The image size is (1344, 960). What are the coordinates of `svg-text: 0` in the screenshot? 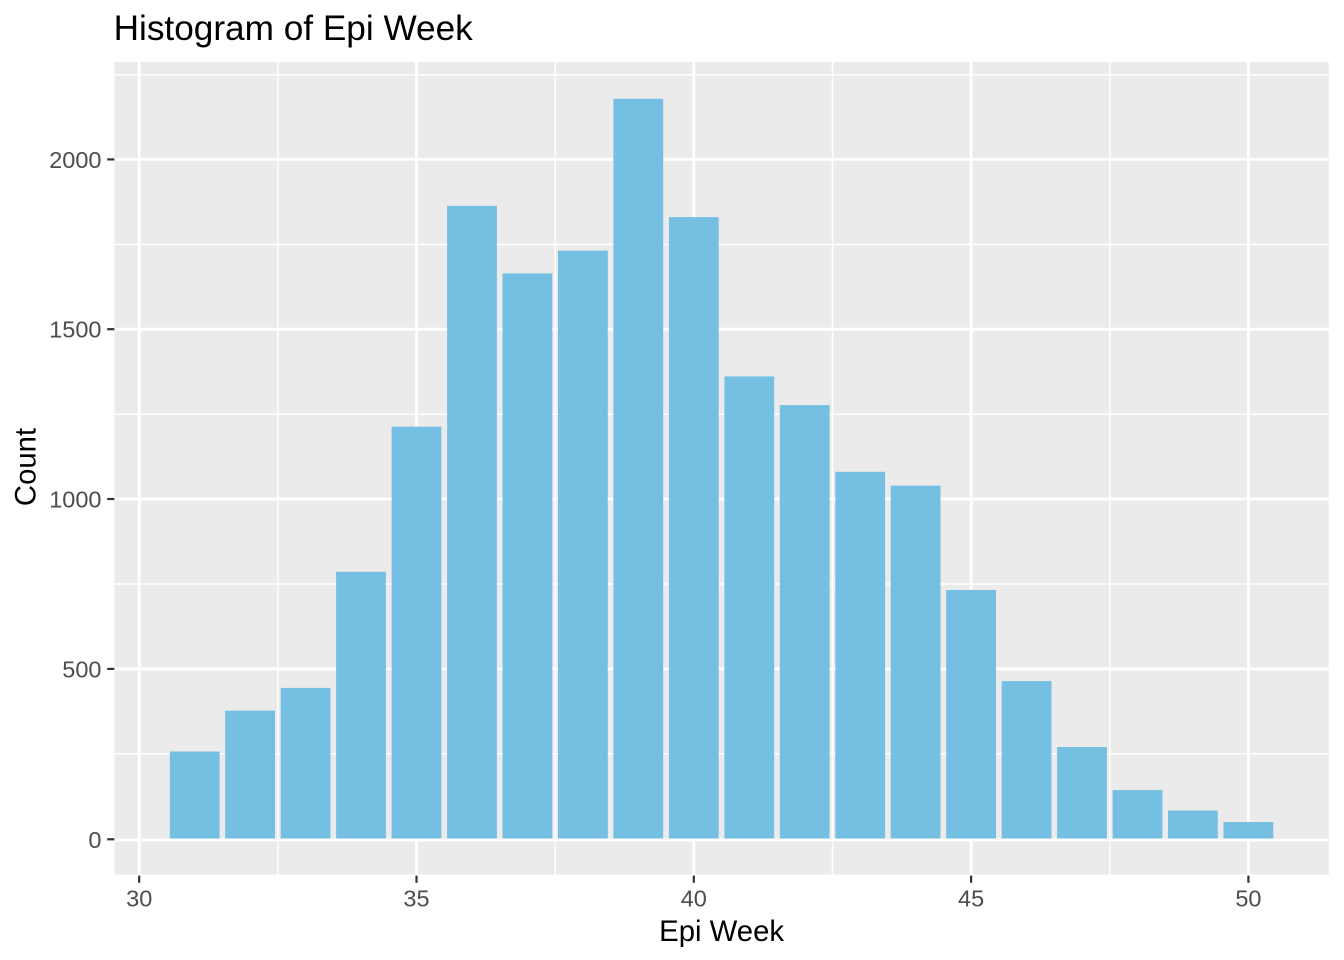 It's located at (94, 840).